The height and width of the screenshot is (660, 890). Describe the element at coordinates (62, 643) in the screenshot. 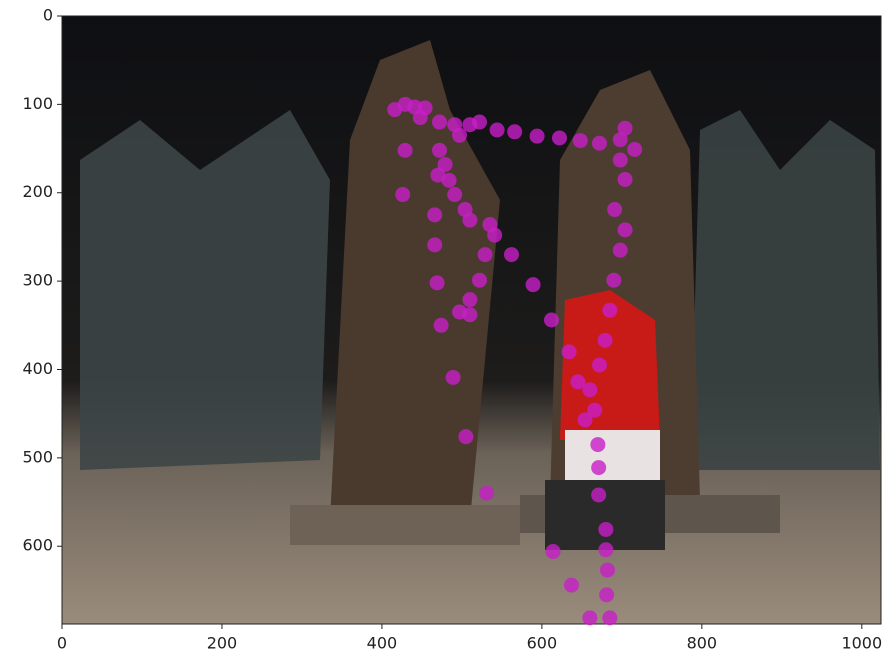

I see `x-tick-label: 0` at that location.